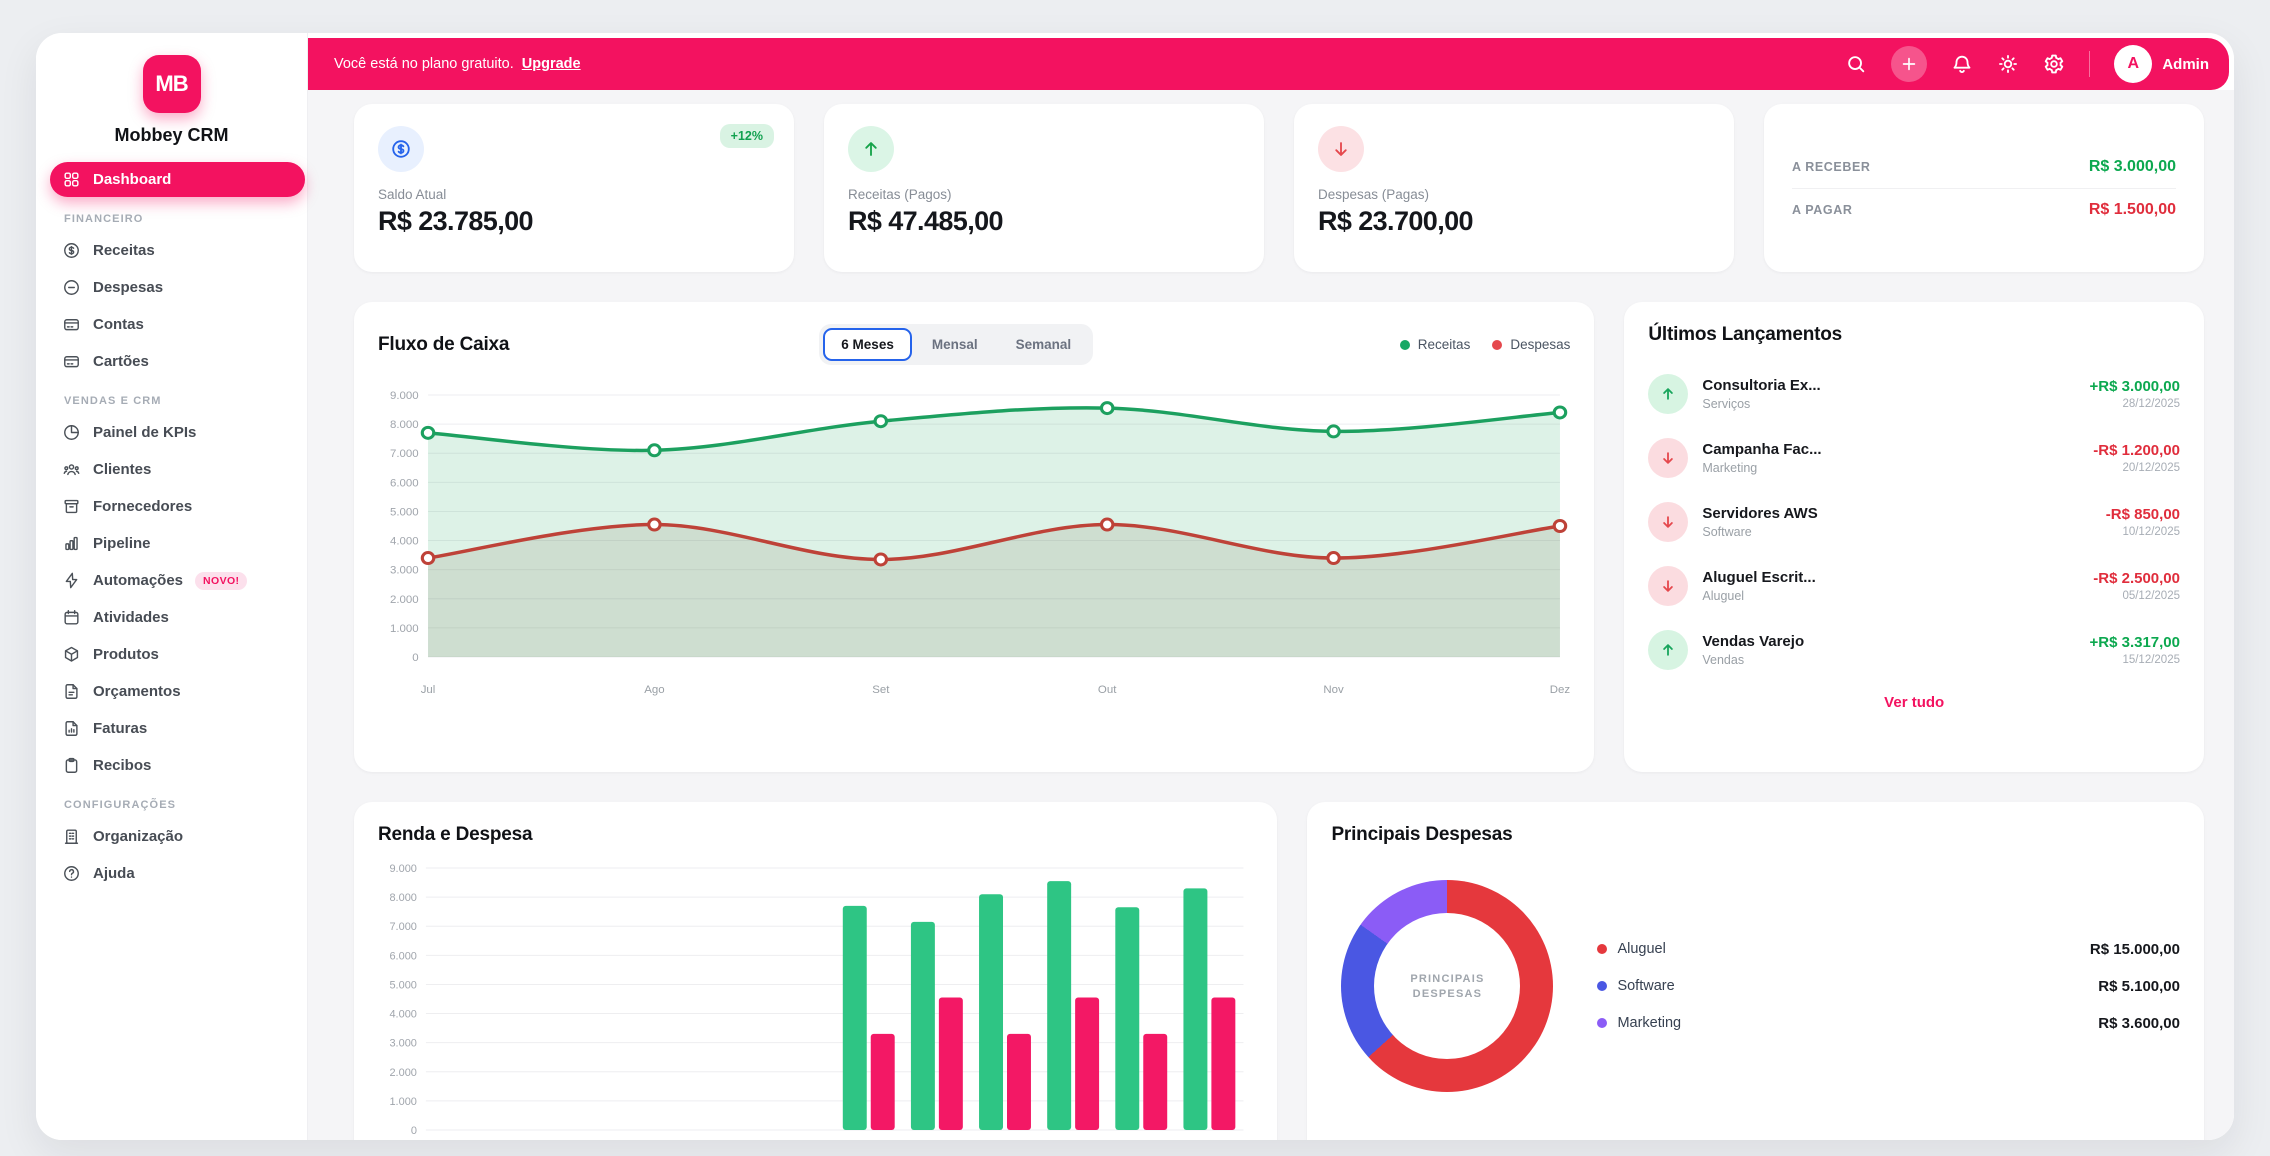  I want to click on tab-6-meses: 6 Meses, so click(867, 344).